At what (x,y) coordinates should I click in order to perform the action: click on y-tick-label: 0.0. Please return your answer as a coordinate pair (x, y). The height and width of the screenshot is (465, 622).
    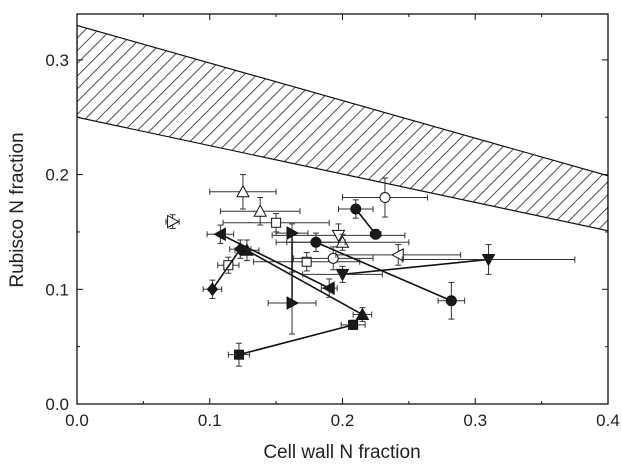
    Looking at the image, I should click on (57, 404).